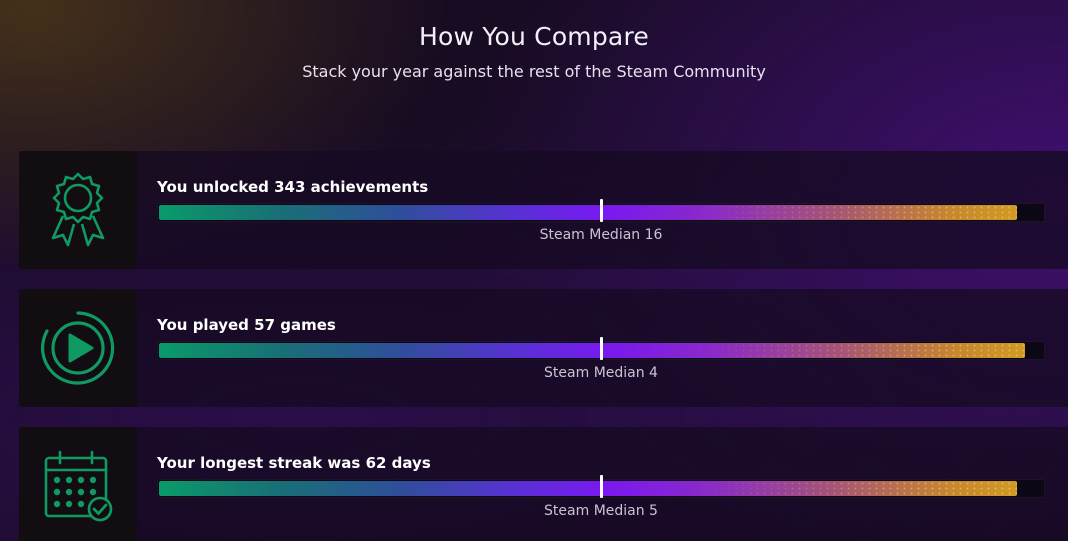 The image size is (1068, 541). I want to click on median-label: Steam Median 4, so click(601, 373).